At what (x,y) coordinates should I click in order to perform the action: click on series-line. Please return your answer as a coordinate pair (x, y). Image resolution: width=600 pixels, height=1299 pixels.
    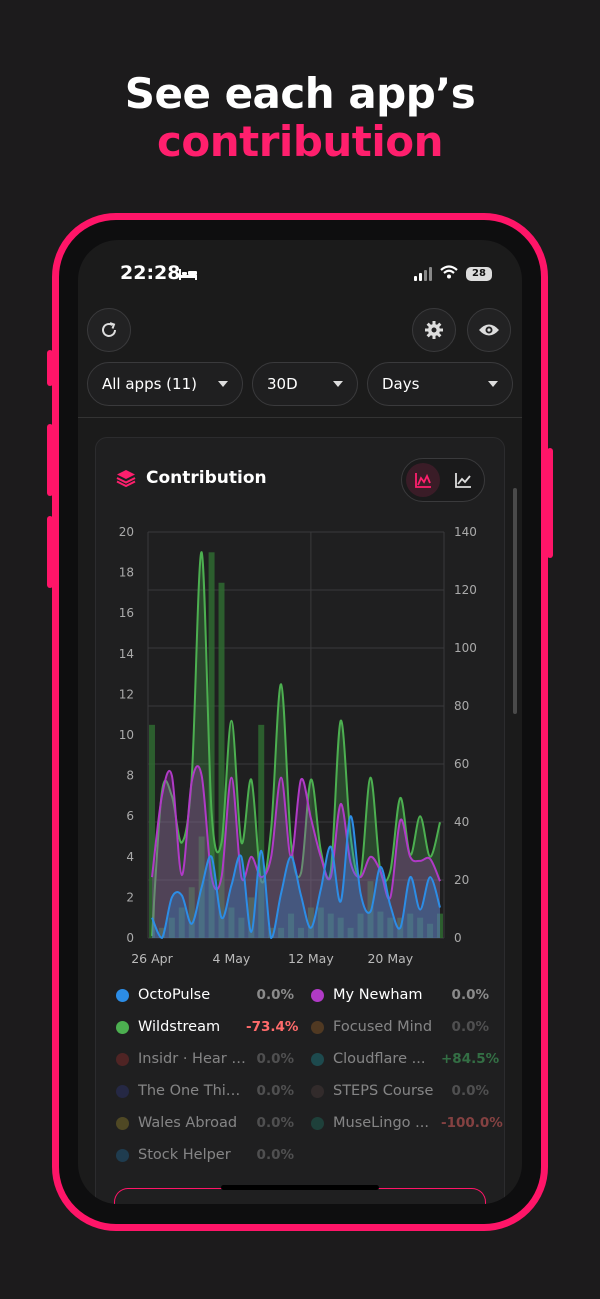
    Looking at the image, I should click on (296, 832).